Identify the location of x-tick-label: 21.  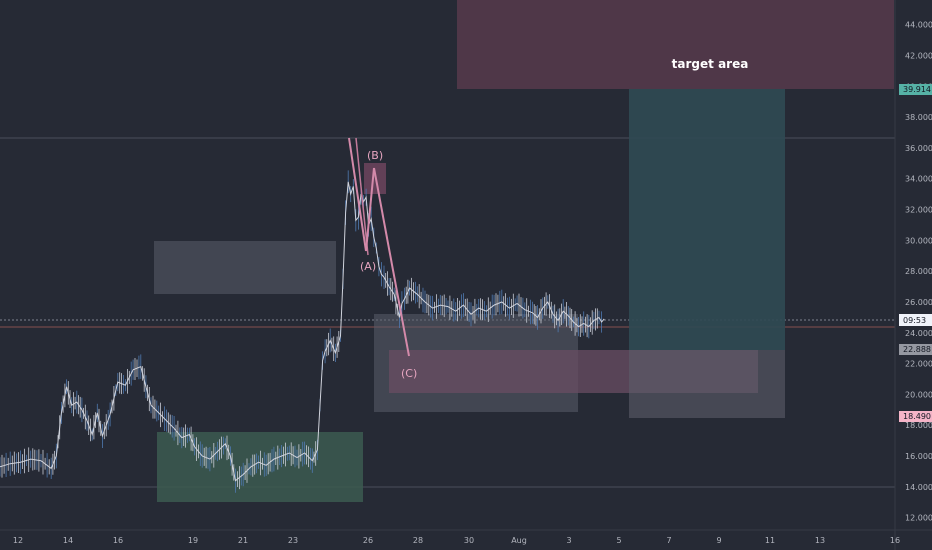
(243, 540).